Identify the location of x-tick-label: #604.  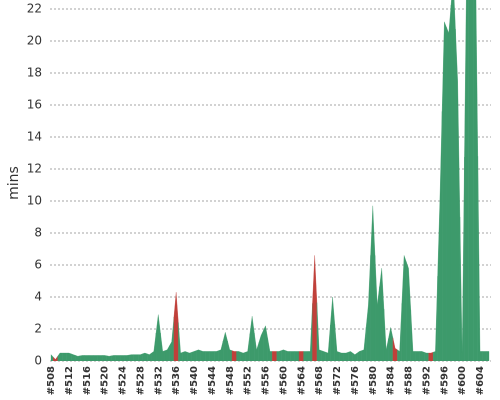
(480, 380).